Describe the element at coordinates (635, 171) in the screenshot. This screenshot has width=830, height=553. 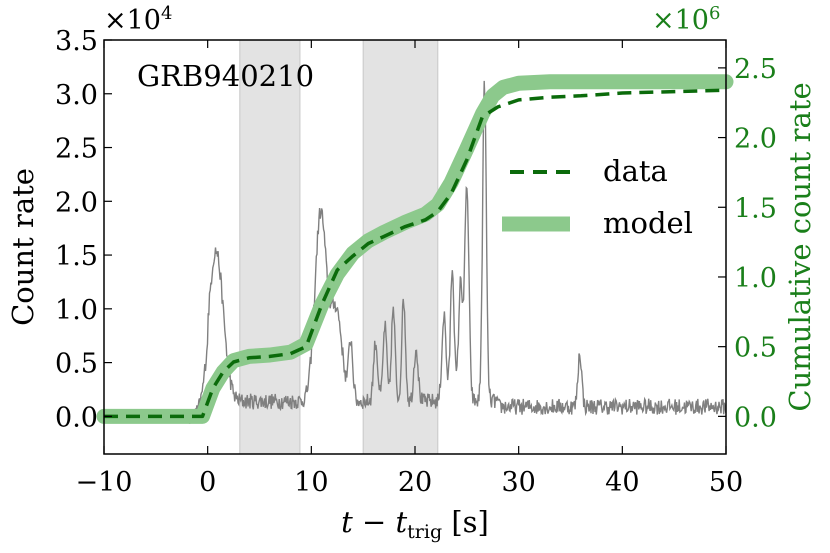
I see `legend-data-label: data` at that location.